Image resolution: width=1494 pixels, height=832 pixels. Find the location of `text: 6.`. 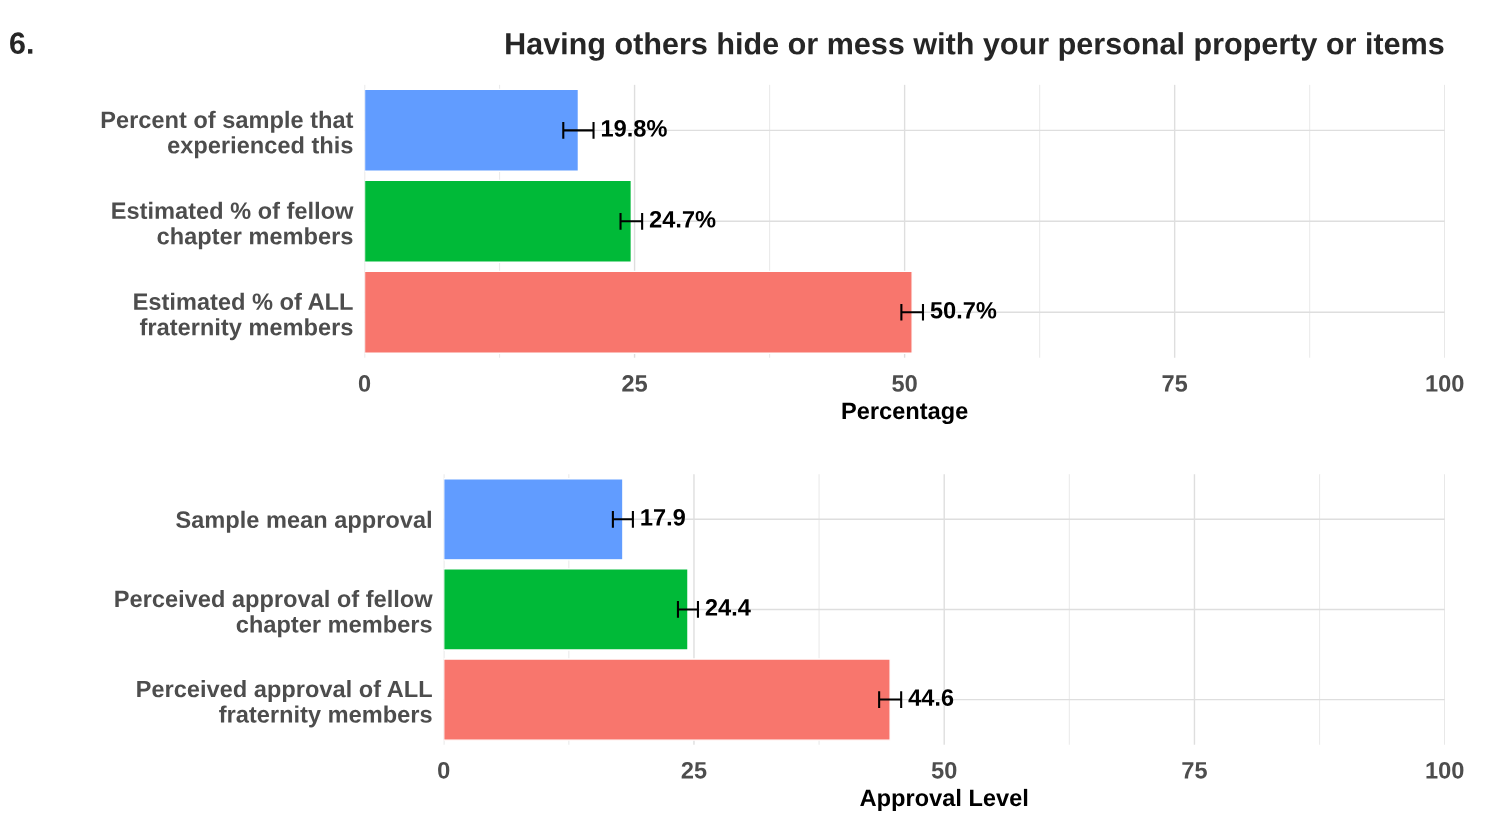

text: 6. is located at coordinates (21, 43).